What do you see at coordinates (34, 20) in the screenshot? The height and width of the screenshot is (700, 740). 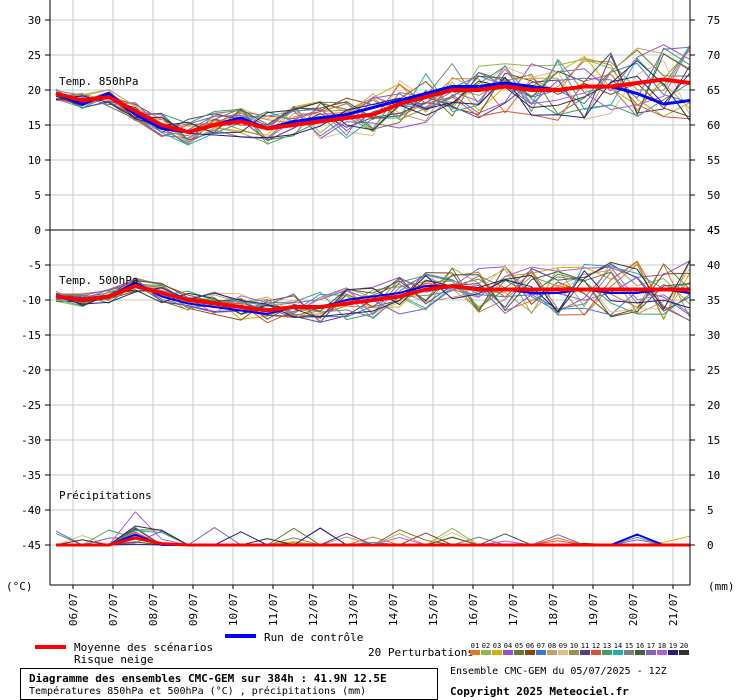 I see `y-tick-label-left: 30` at bounding box center [34, 20].